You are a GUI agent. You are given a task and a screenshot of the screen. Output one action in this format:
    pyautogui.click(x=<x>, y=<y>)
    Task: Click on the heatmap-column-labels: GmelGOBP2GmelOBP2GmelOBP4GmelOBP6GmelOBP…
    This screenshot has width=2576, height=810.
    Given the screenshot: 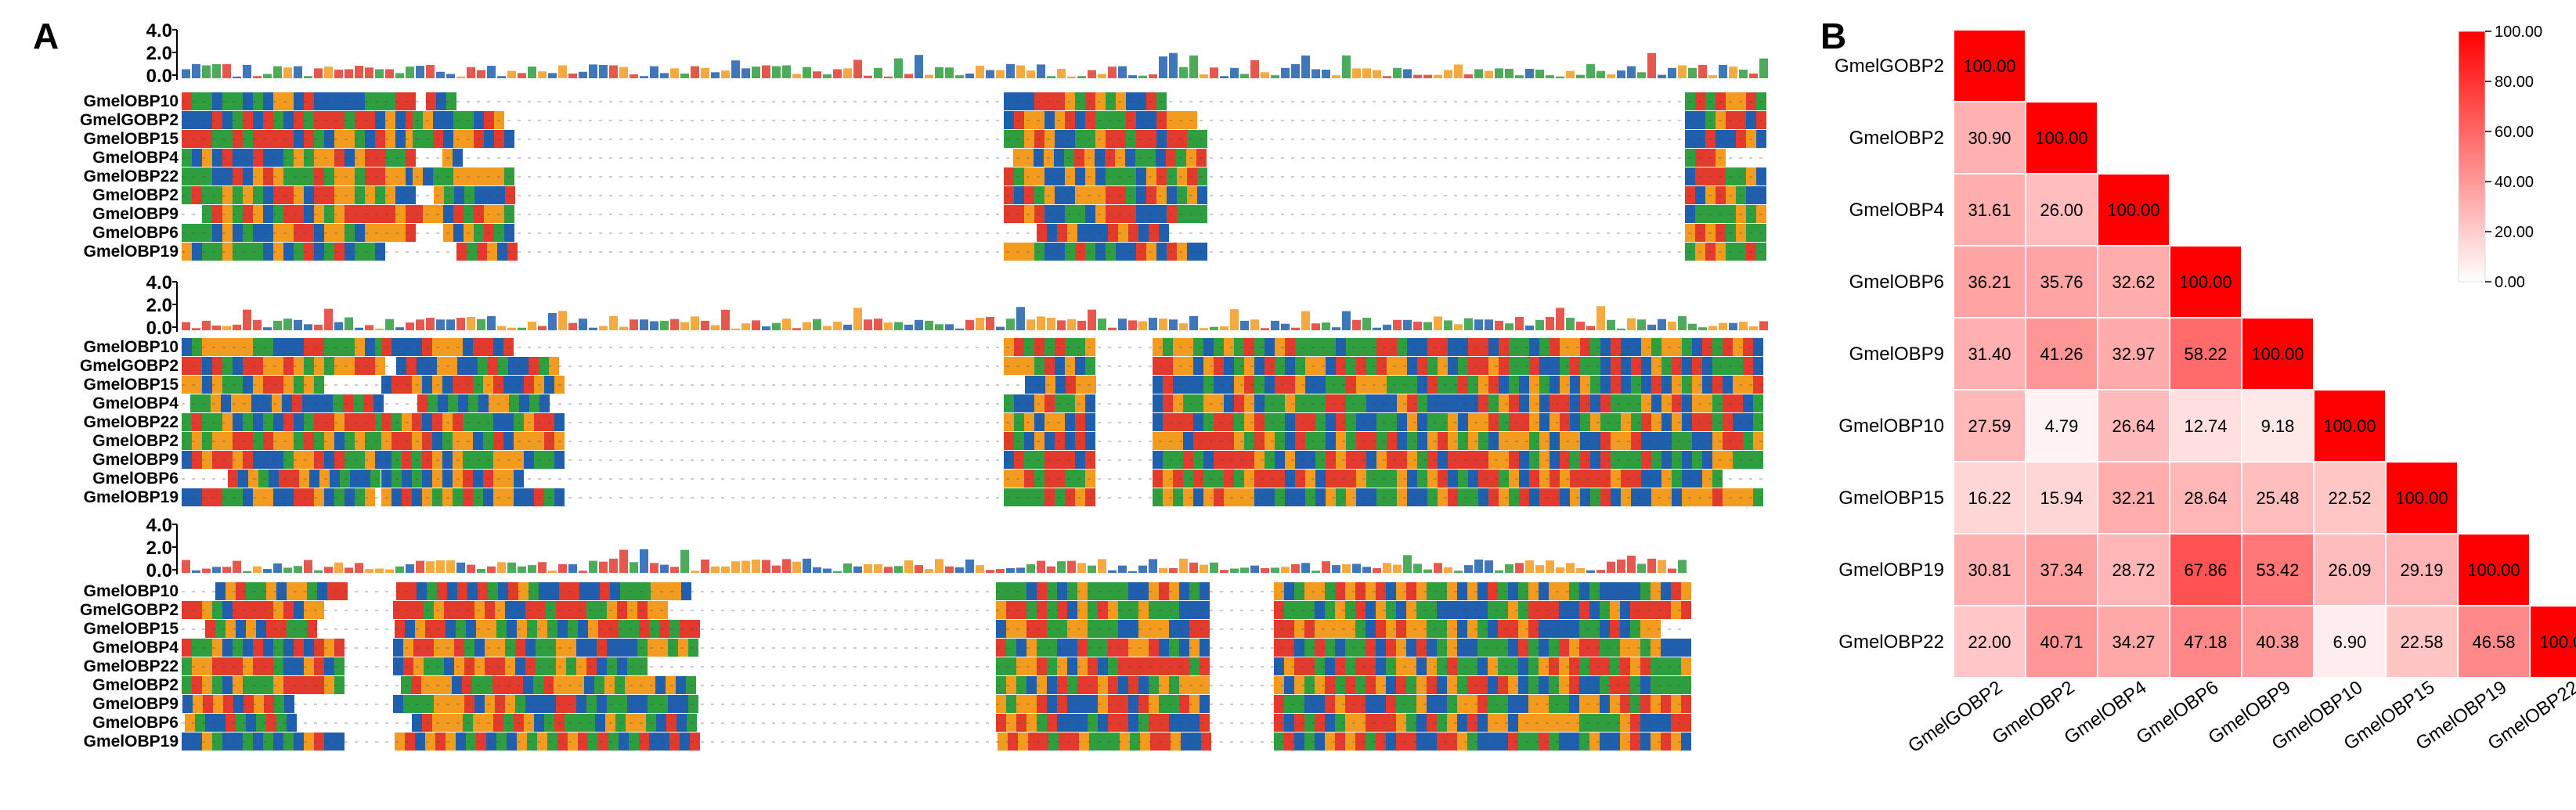 What is the action you would take?
    pyautogui.click(x=2240, y=717)
    